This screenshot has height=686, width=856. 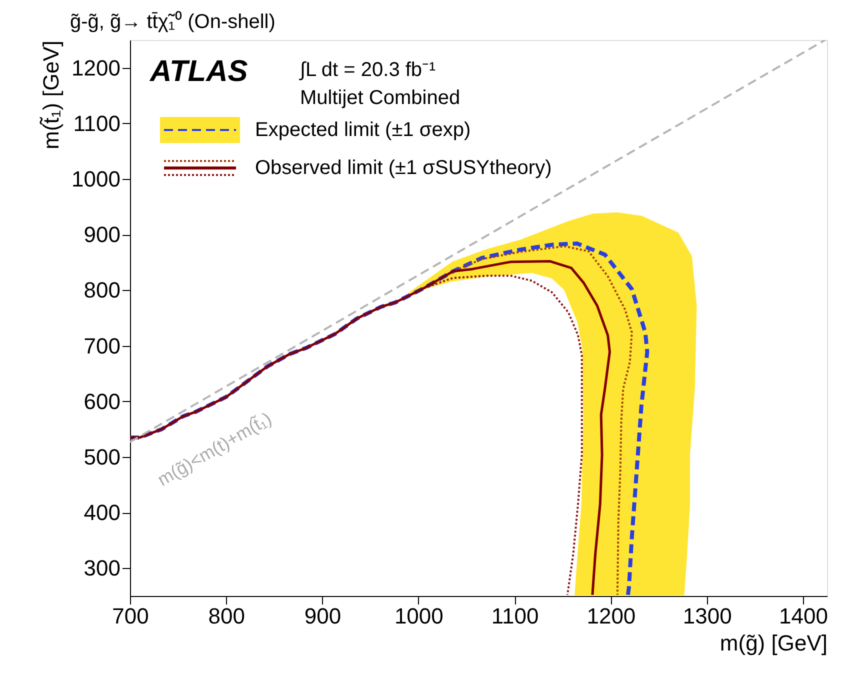 What do you see at coordinates (96, 67) in the screenshot?
I see `y-tick-label: 1200` at bounding box center [96, 67].